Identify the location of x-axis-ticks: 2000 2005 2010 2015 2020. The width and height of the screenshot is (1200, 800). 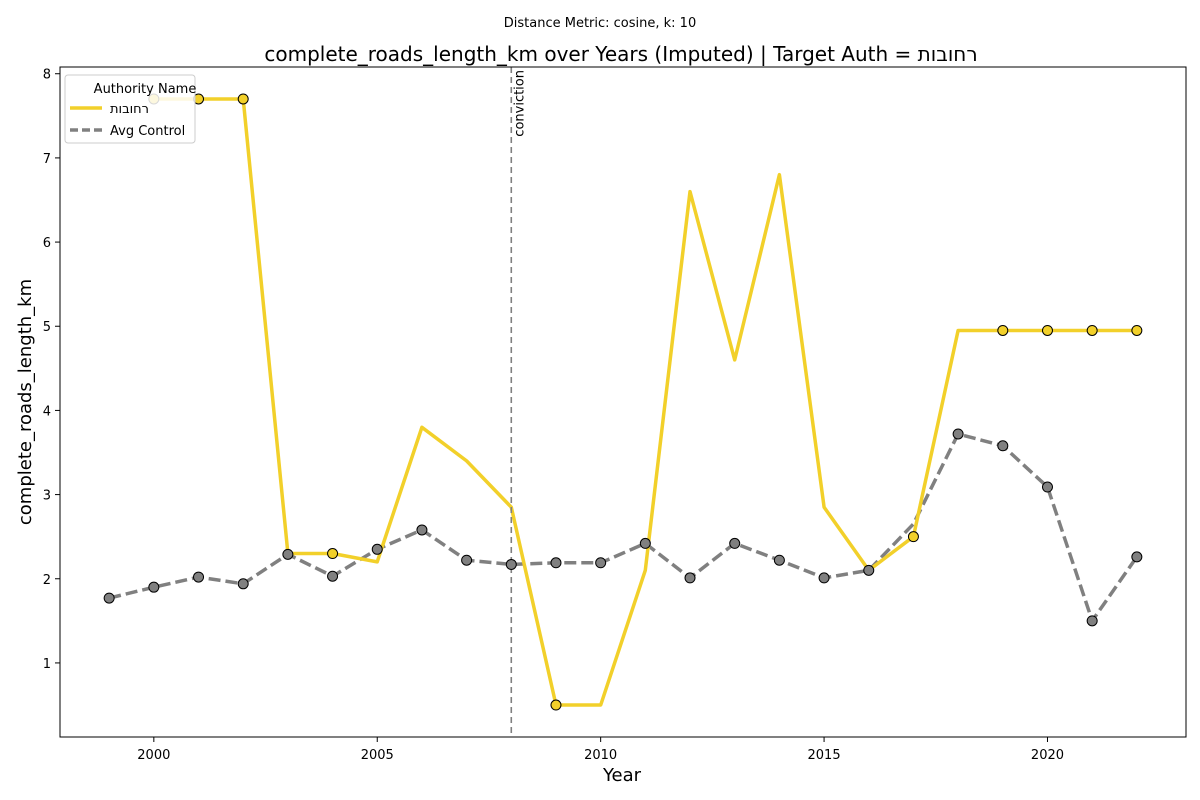
(600, 750).